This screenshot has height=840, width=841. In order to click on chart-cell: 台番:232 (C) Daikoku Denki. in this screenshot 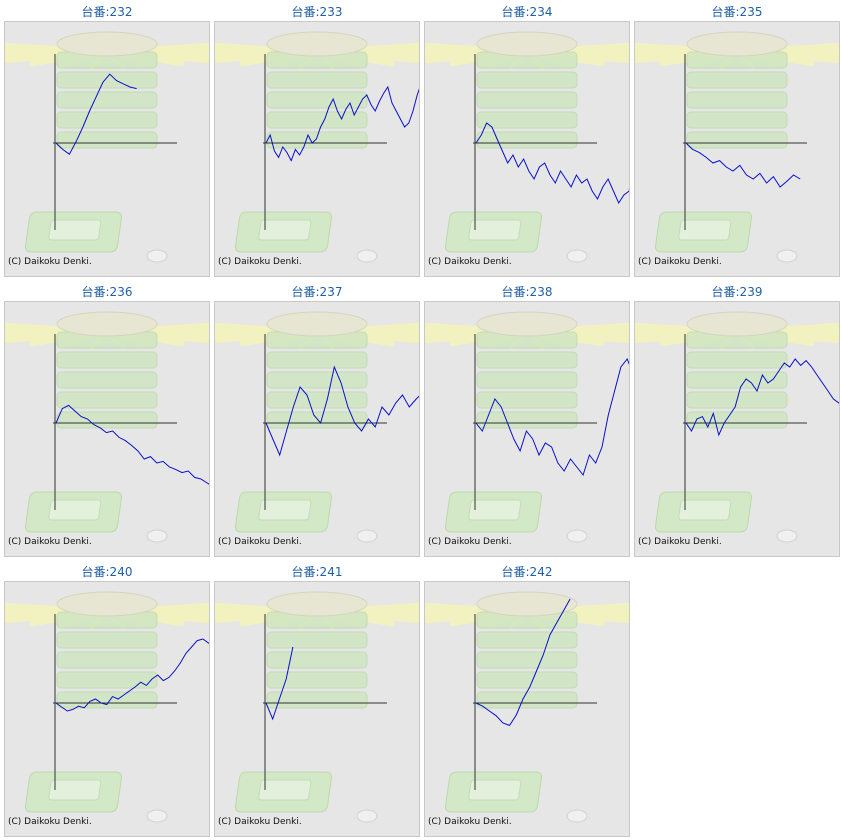, I will do `click(107, 140)`.